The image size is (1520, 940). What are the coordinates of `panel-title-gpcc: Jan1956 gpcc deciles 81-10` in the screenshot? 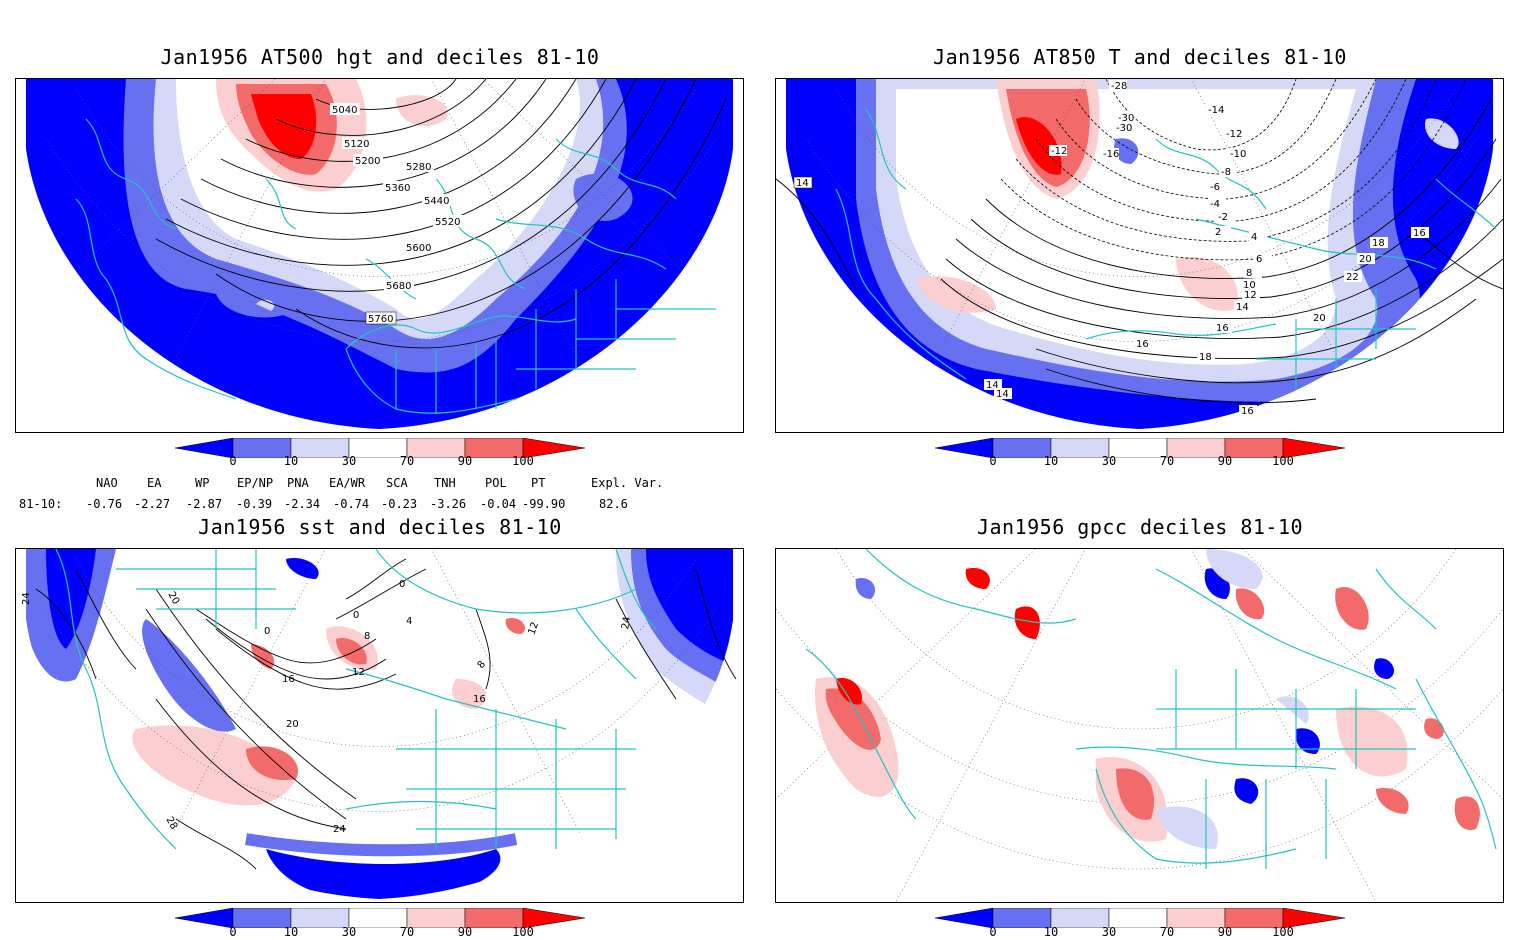 It's located at (1140, 527).